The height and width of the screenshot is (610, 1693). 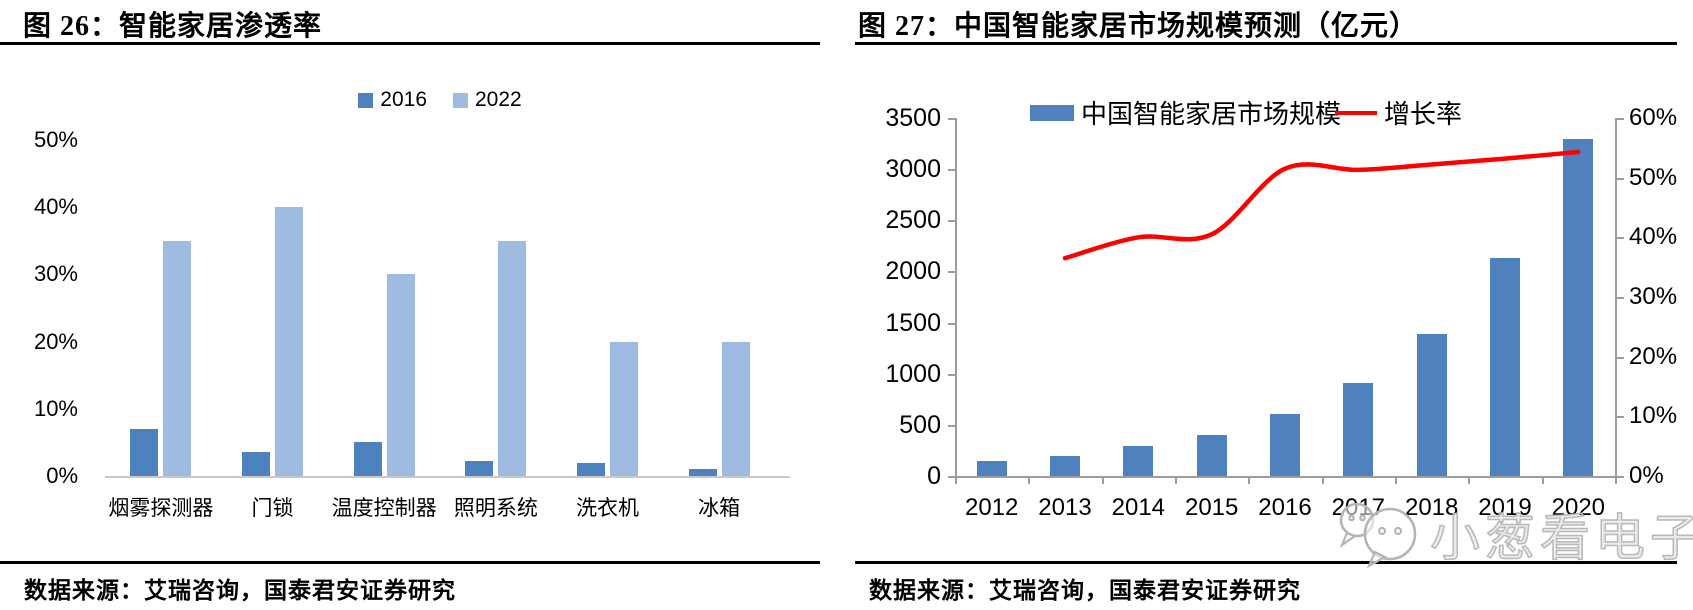 I want to click on right-axis-tick-label: 50%, so click(x=1653, y=177).